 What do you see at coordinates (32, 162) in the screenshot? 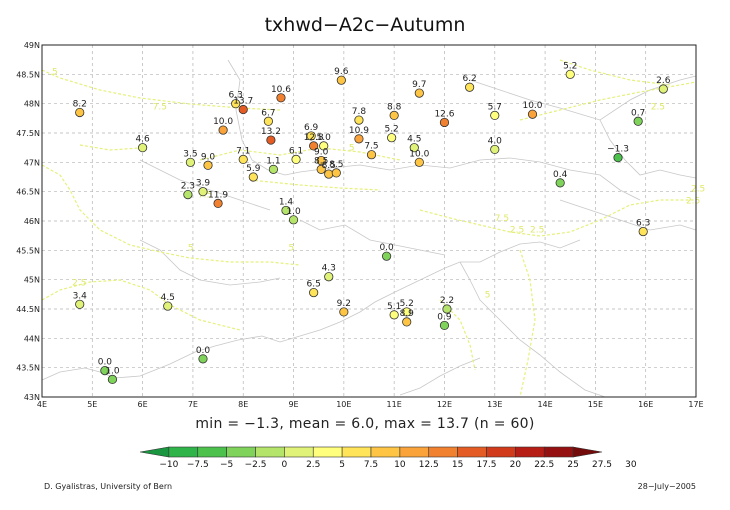
I see `y-tick-label: 47N` at bounding box center [32, 162].